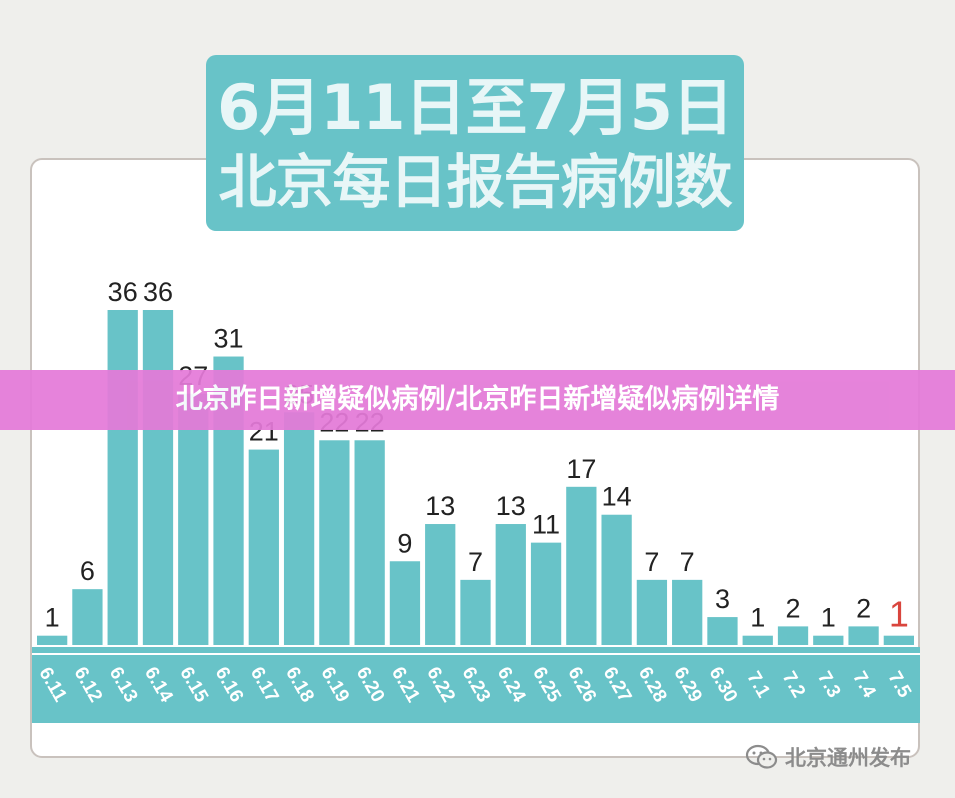 The height and width of the screenshot is (798, 955). What do you see at coordinates (828, 618) in the screenshot?
I see `data-label-7.3: 1` at bounding box center [828, 618].